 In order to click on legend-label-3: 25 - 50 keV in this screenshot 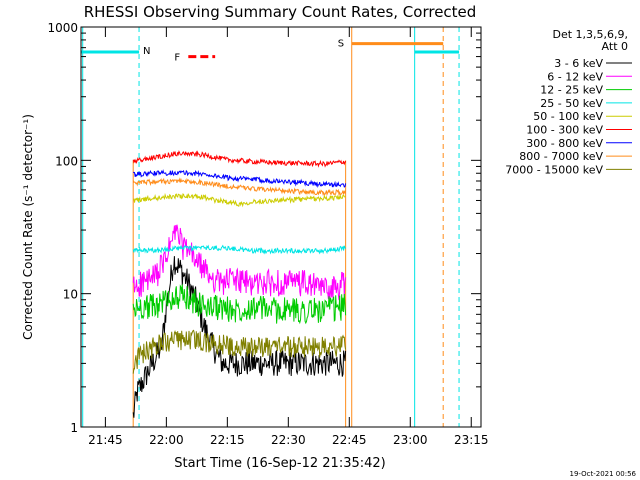, I will do `click(571, 103)`.